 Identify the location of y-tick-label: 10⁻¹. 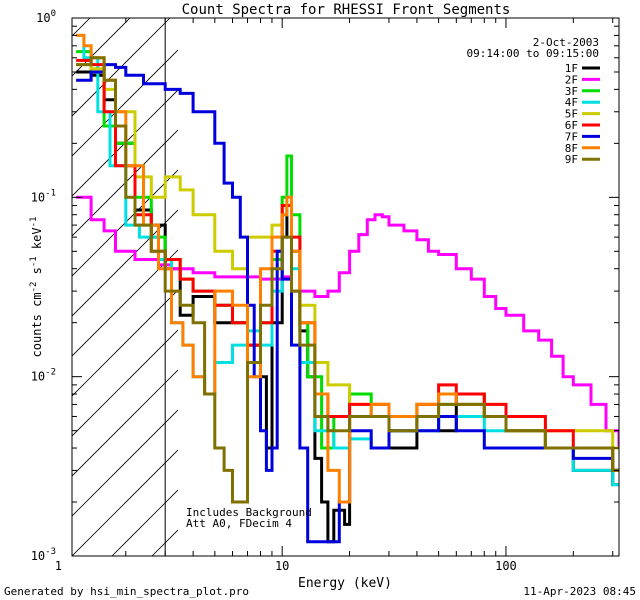
(43, 196).